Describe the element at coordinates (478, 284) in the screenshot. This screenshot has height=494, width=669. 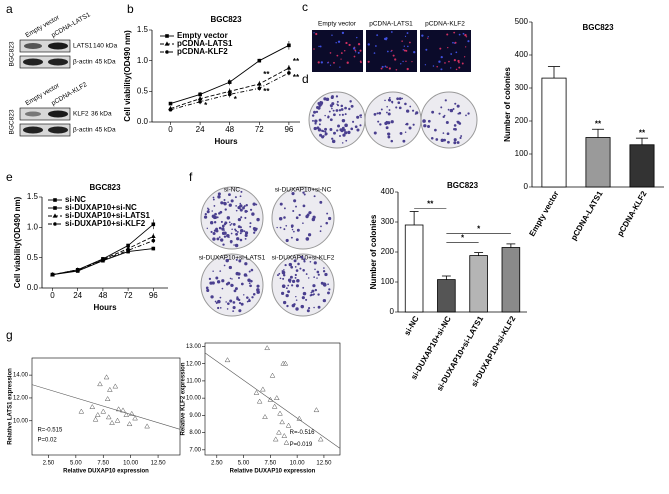
I see `bar` at that location.